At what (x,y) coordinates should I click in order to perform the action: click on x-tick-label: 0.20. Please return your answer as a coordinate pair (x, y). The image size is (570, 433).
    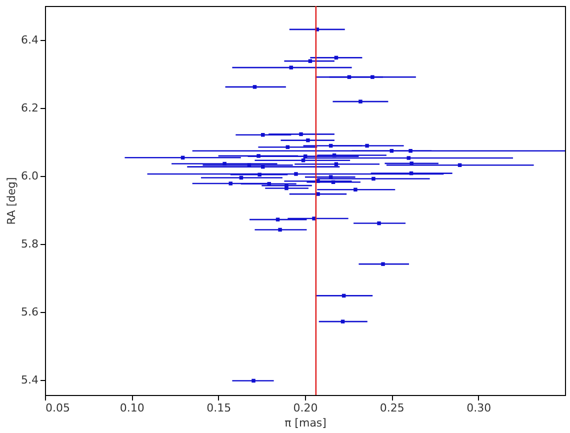
    Looking at the image, I should click on (305, 408).